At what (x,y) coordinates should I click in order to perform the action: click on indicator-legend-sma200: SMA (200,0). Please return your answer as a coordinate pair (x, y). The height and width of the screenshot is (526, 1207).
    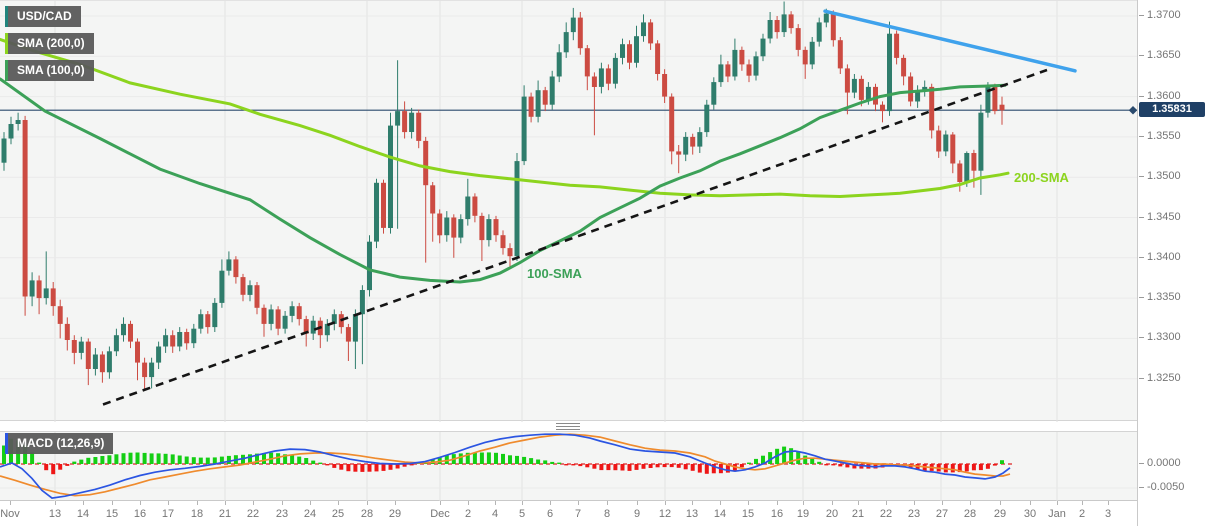
    Looking at the image, I should click on (49, 43).